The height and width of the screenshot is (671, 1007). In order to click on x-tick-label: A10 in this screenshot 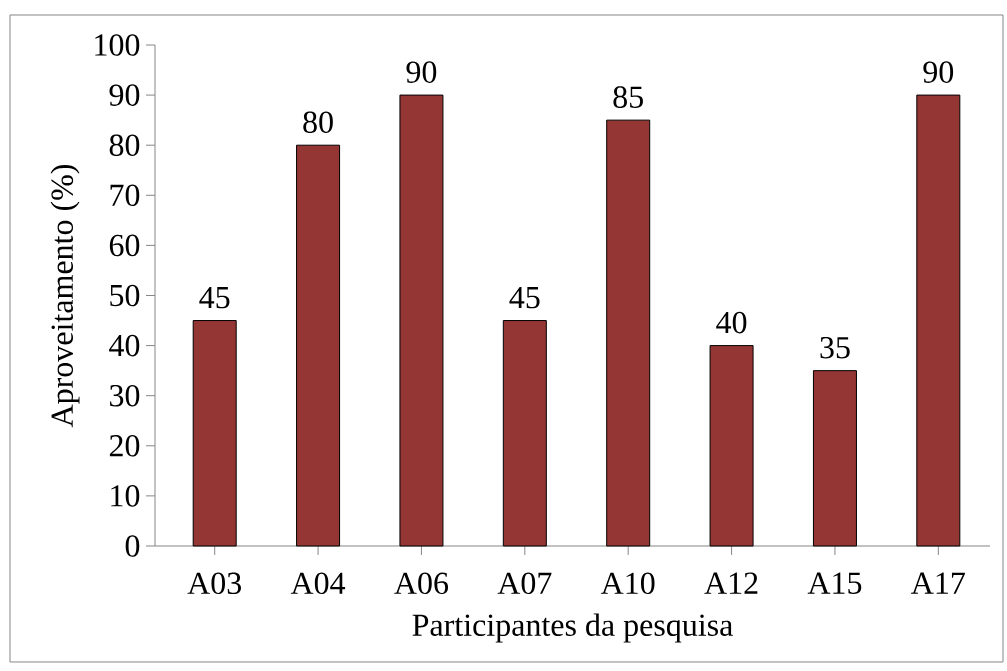, I will do `click(627, 583)`.